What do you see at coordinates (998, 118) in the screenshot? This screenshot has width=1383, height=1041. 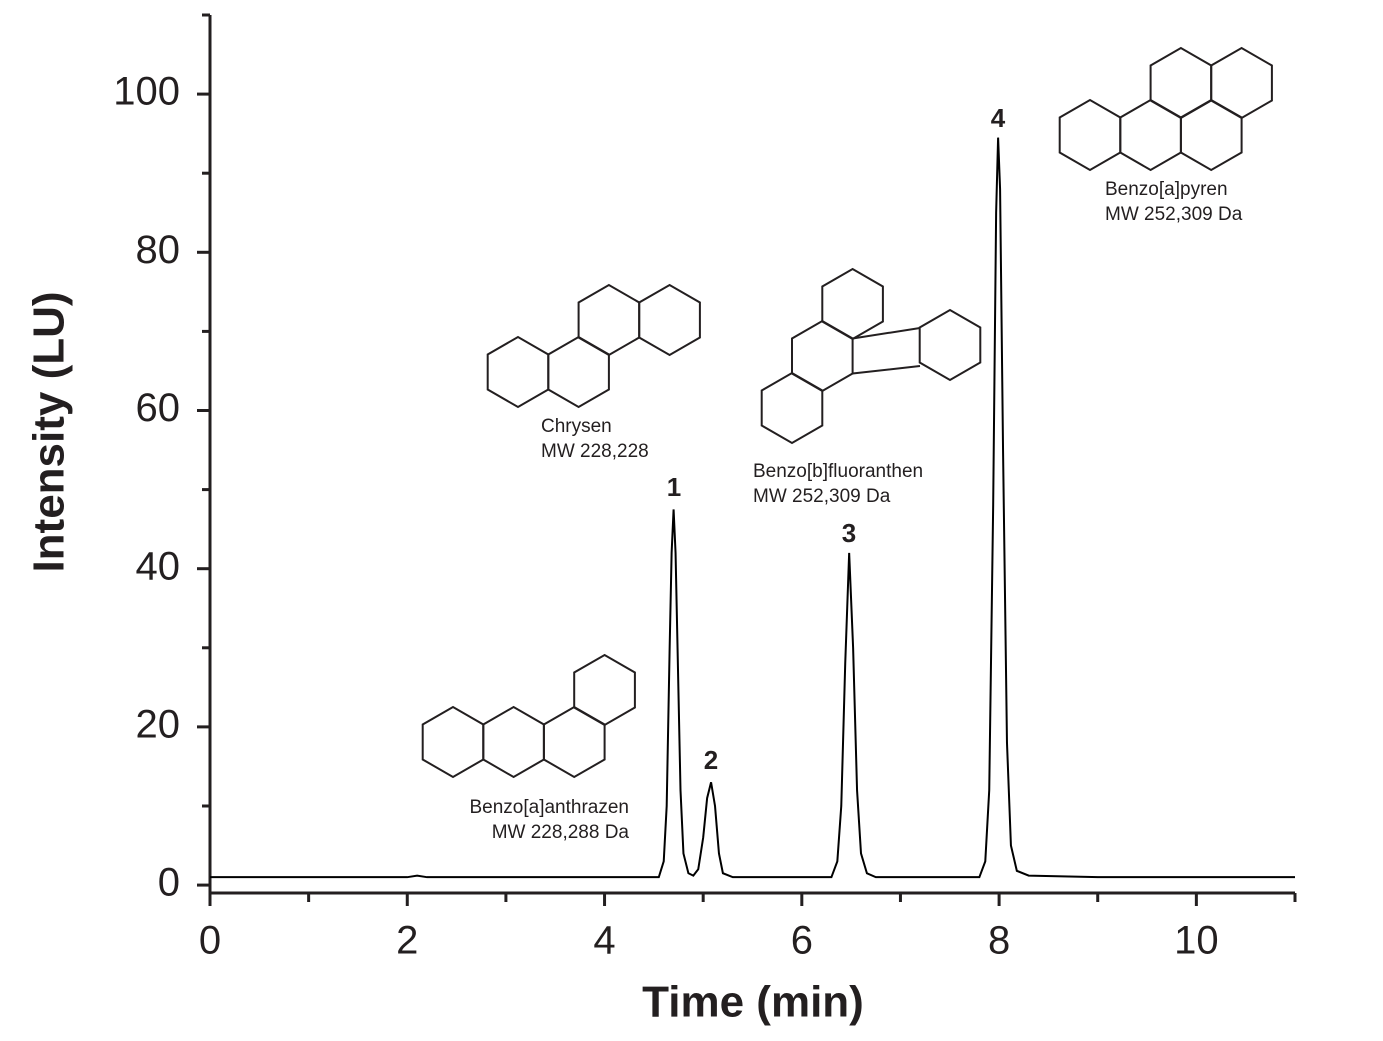 I see `peak-label: 4` at bounding box center [998, 118].